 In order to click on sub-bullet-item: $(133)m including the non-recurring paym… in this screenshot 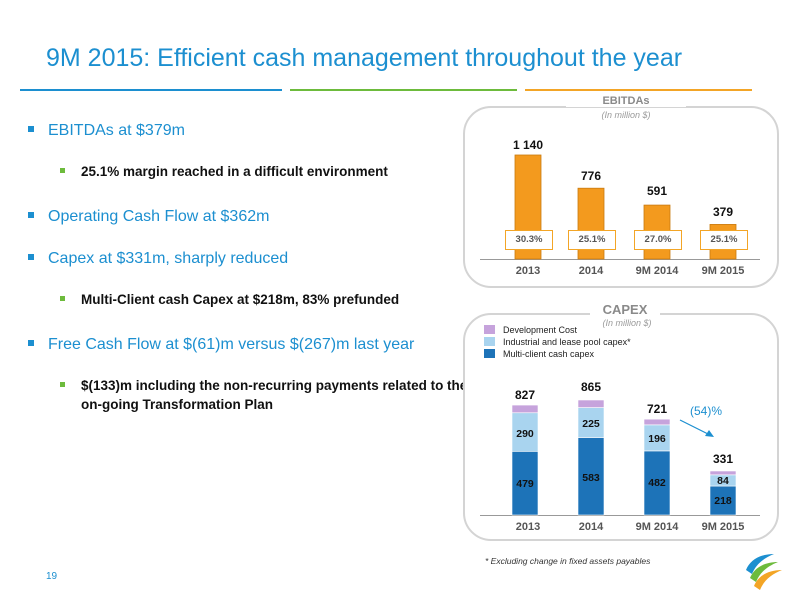, I will do `click(248, 395)`.